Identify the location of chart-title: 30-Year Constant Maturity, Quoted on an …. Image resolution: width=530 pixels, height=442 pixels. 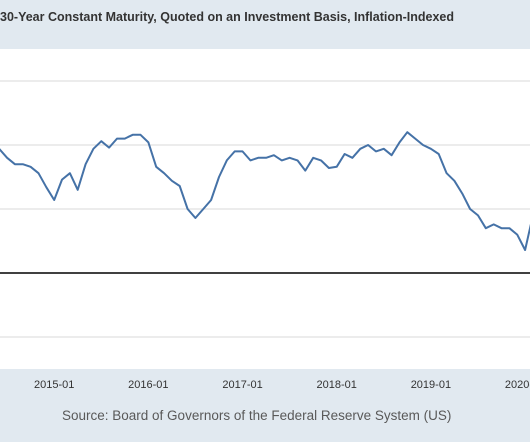
(227, 17).